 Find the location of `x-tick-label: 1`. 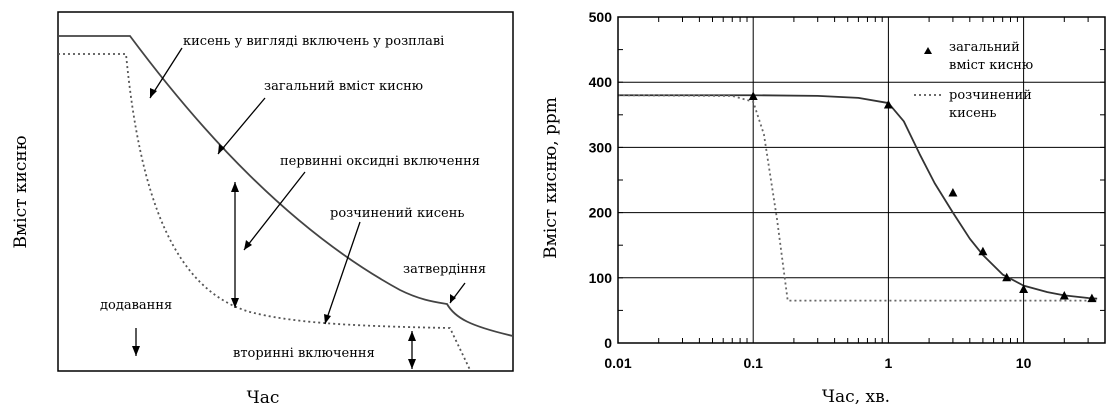

x-tick-label: 1 is located at coordinates (889, 363).